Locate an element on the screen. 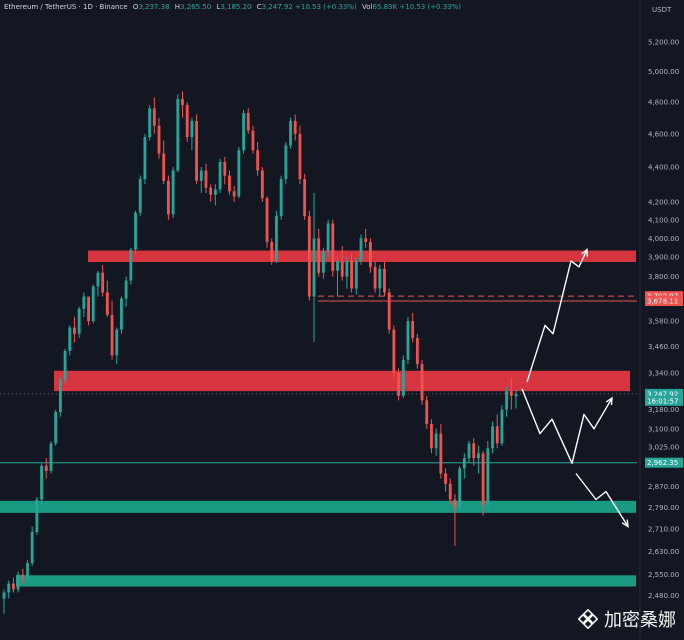 This screenshot has height=640, width=684. y-tick-label: 3,900.00 is located at coordinates (663, 258).